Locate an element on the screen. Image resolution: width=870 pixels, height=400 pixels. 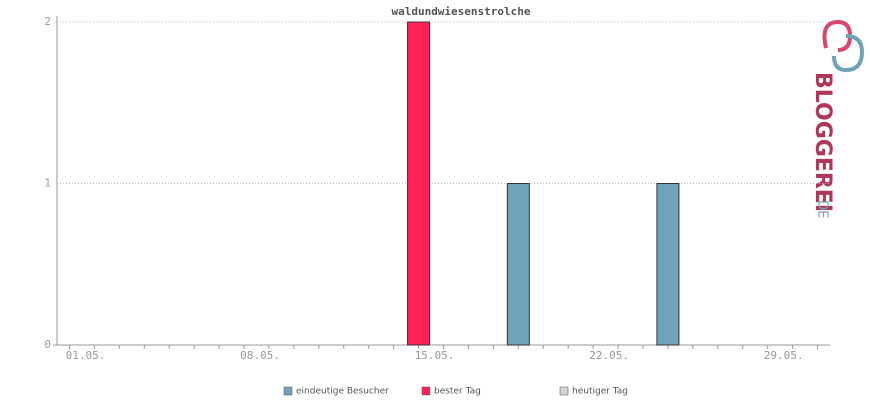
y-tick-label: 0 is located at coordinates (47, 344).